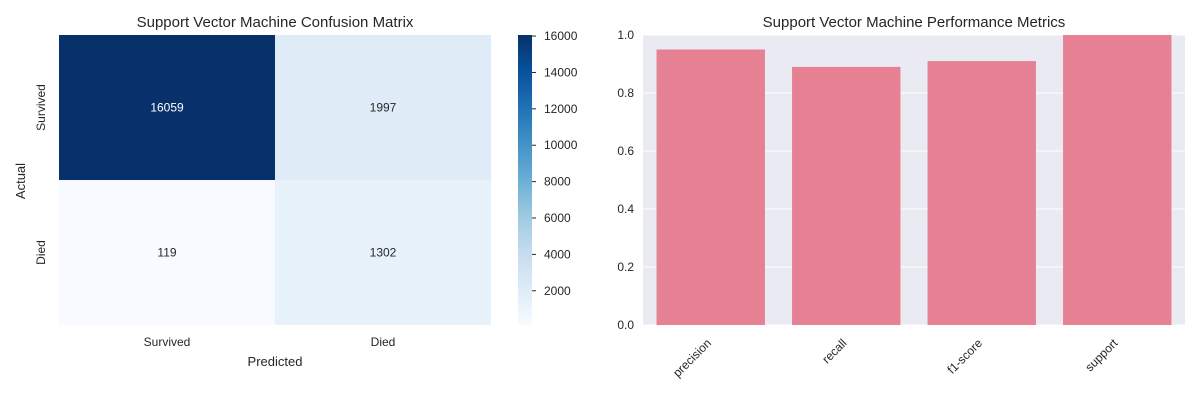  I want to click on bar-chart-x-tick-label: precision, so click(692, 358).